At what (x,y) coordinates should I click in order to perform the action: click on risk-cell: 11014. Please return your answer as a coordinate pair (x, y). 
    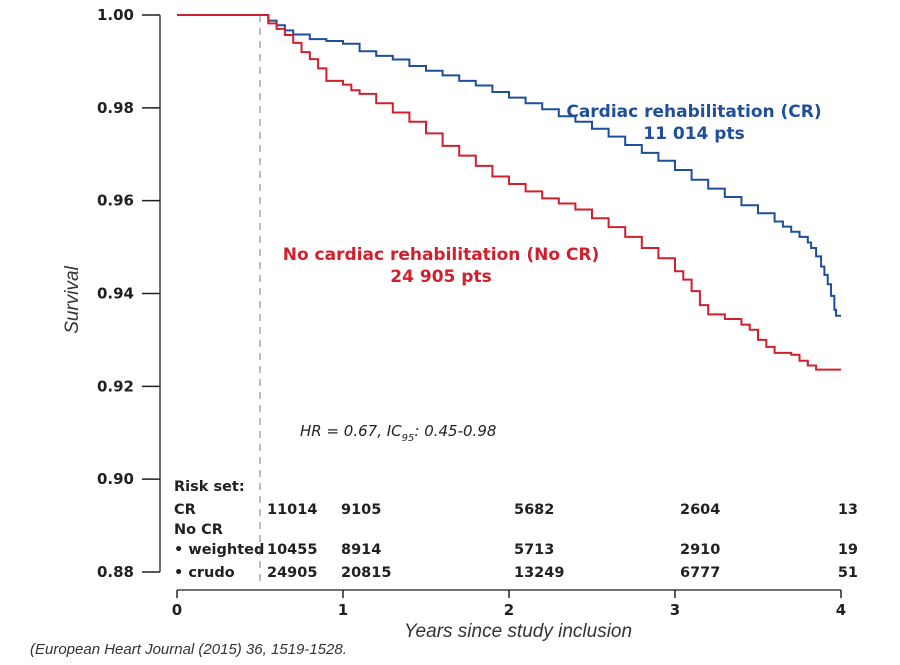
    Looking at the image, I should click on (292, 510).